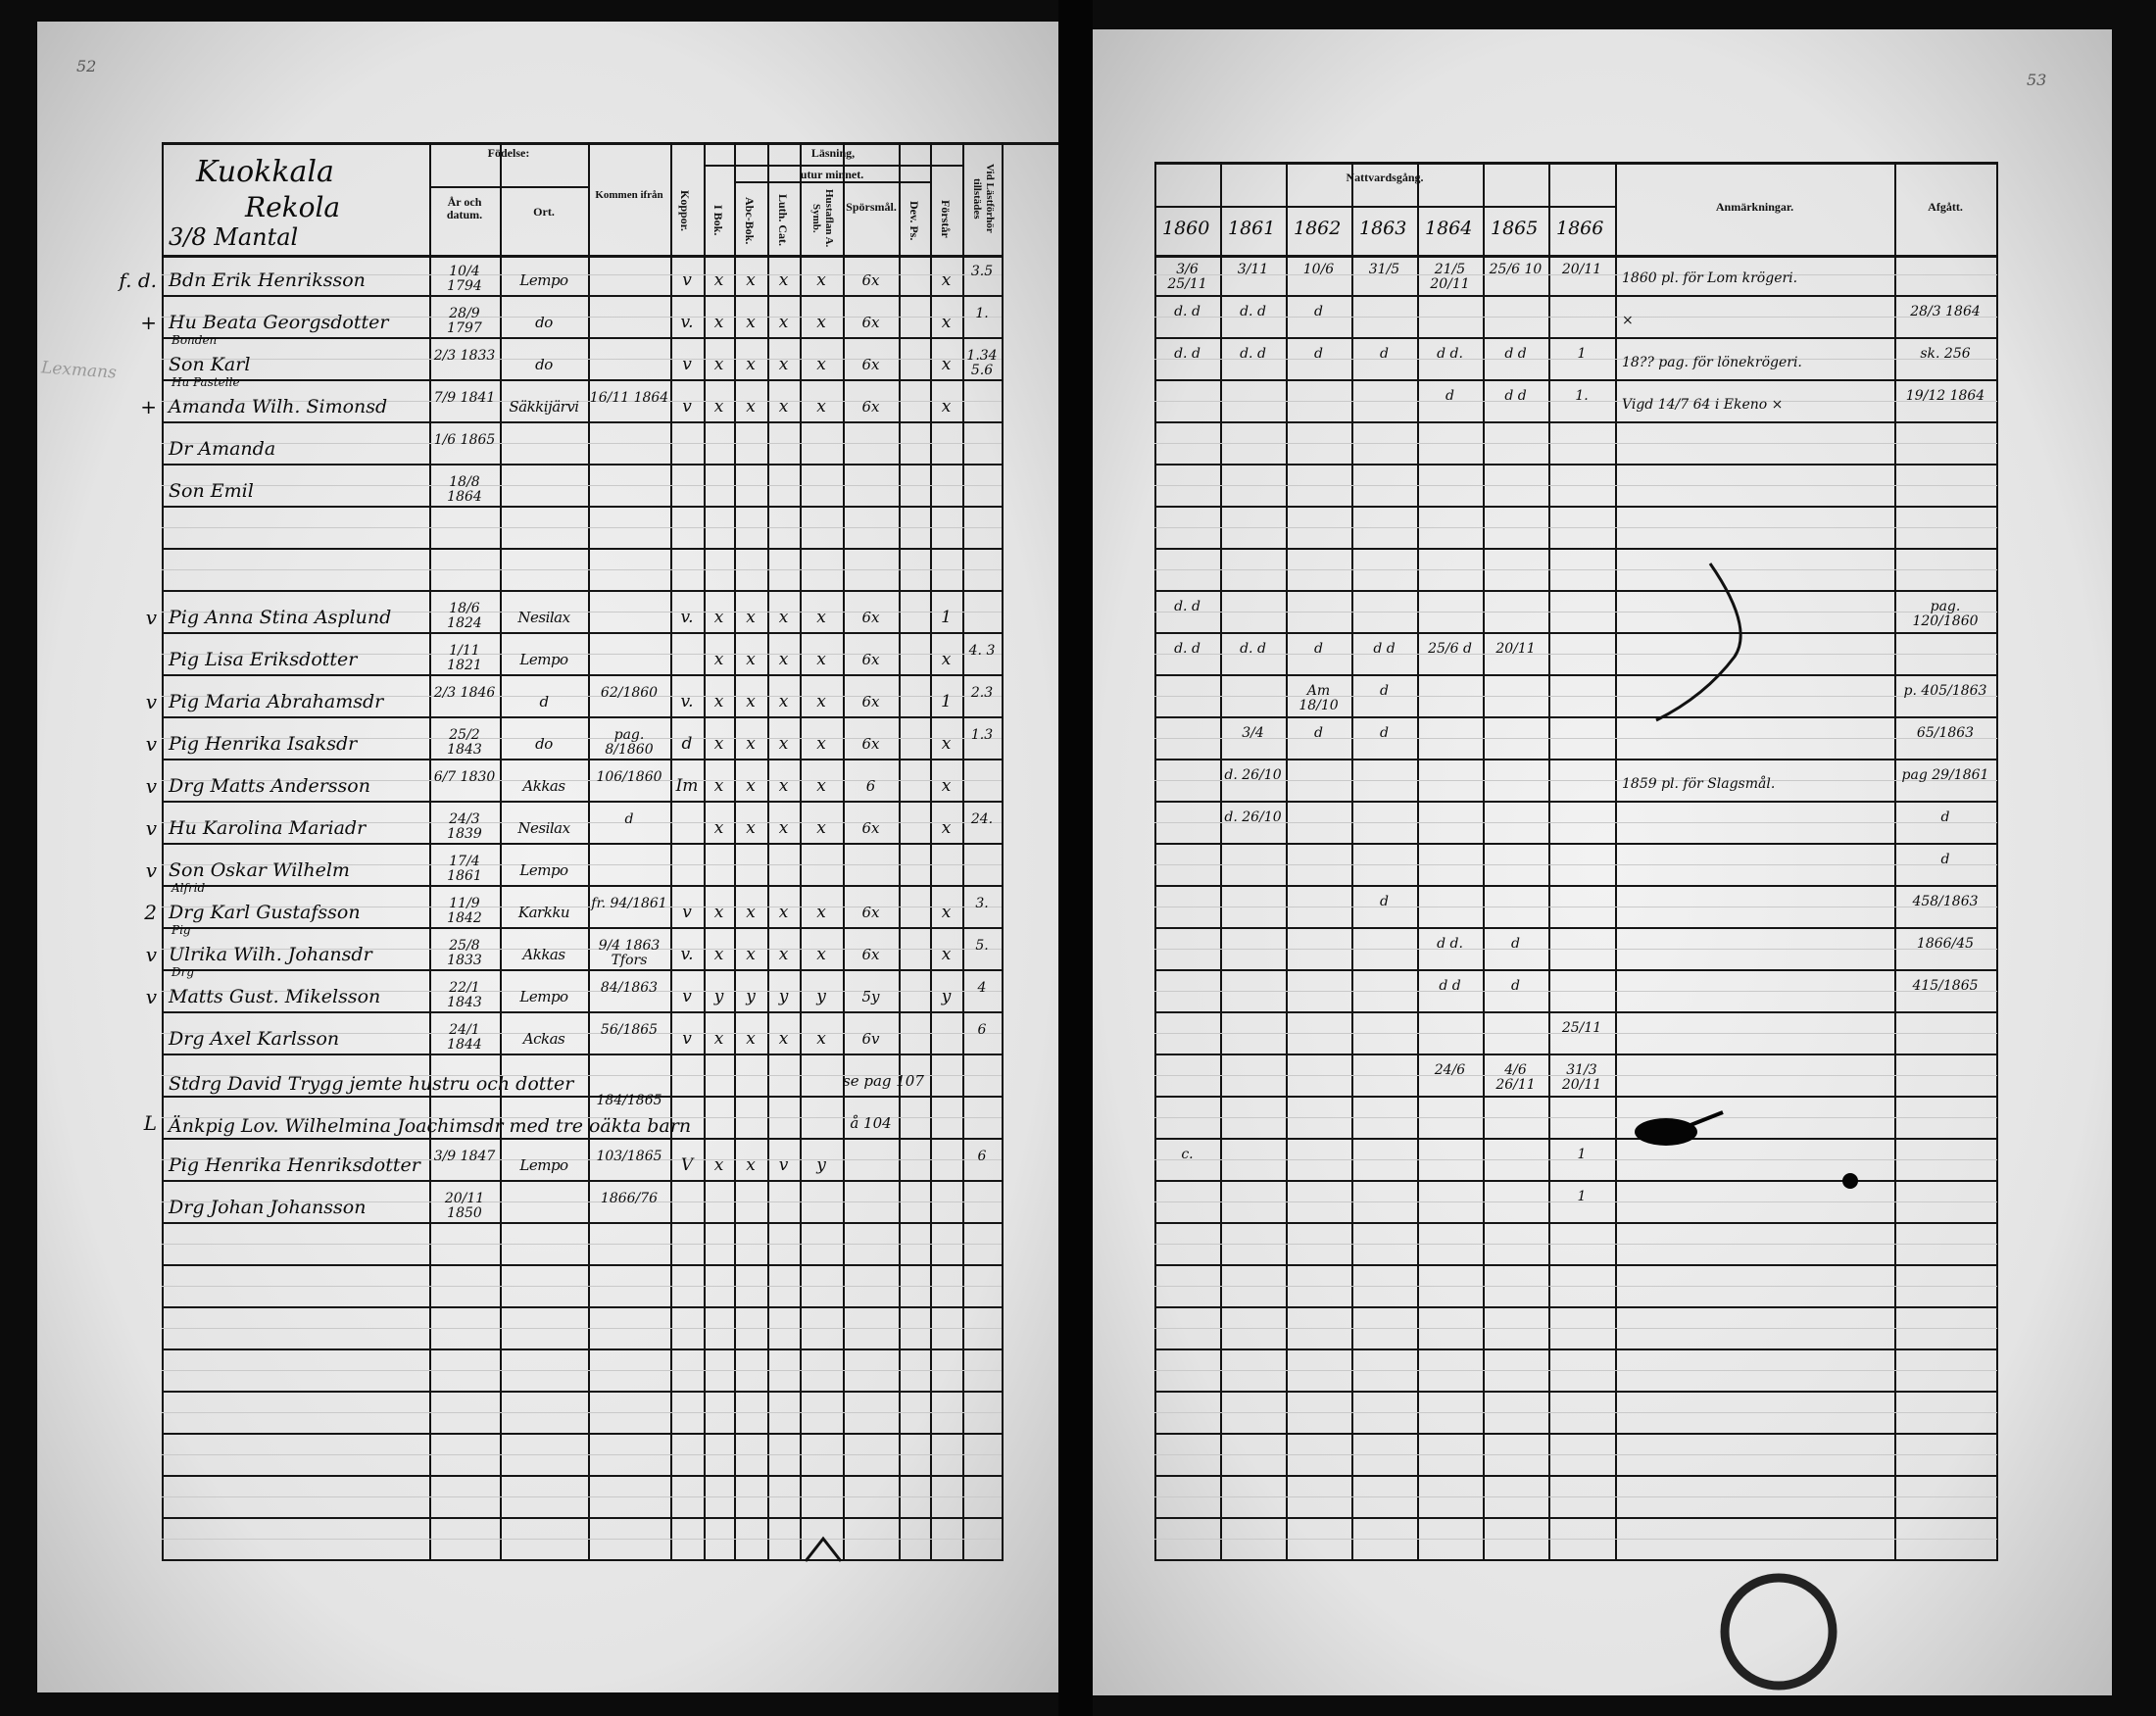  Describe the element at coordinates (1450, 986) in the screenshot. I see `communion-1864: d d` at that location.